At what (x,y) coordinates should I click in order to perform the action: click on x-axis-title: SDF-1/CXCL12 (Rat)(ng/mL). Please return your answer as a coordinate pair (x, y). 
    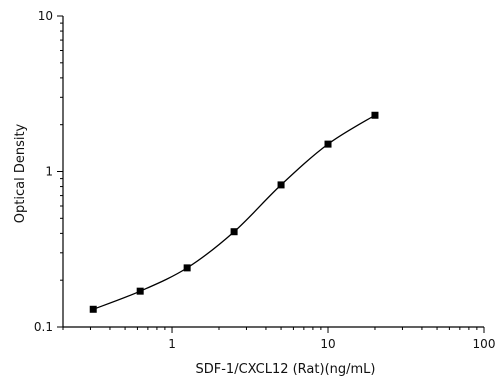
    Looking at the image, I should click on (286, 369).